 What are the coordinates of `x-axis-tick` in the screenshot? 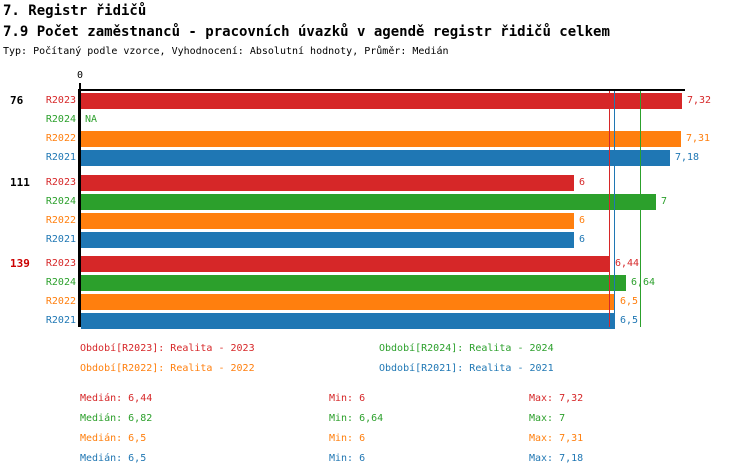 It's located at (80, 86).